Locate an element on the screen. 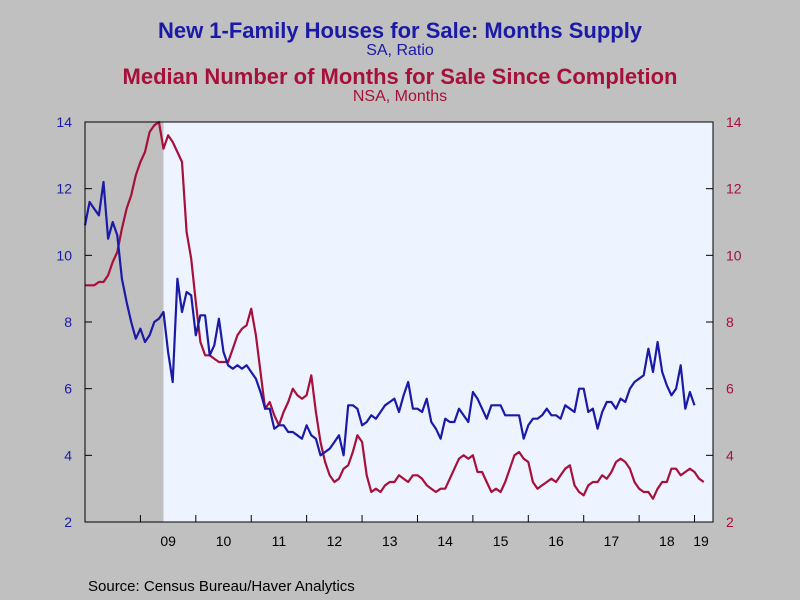  left-tick-label: 10 is located at coordinates (64, 255).